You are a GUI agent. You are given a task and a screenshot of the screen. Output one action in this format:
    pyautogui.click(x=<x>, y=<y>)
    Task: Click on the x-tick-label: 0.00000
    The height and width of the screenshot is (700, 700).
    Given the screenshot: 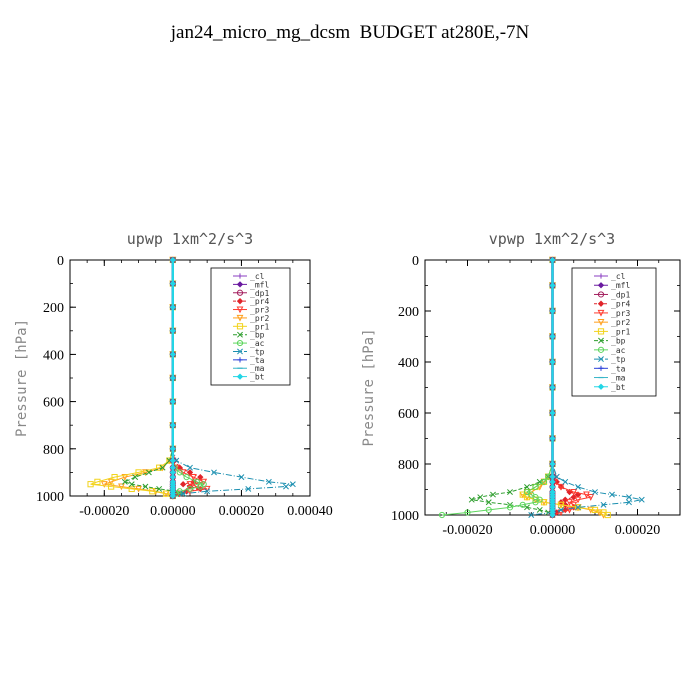 What is the action you would take?
    pyautogui.click(x=553, y=530)
    